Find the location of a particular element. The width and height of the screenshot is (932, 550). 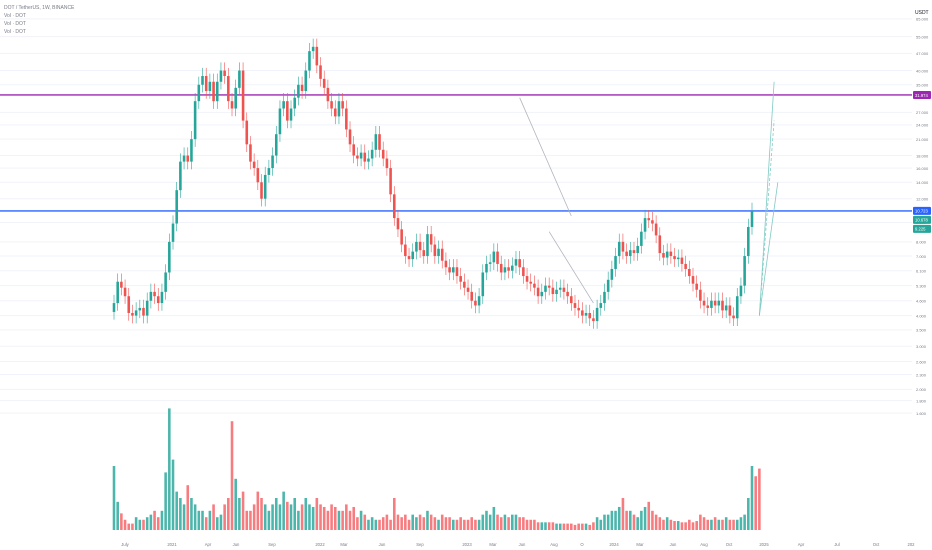

time-tick-label: Jul is located at coordinates (836, 544).